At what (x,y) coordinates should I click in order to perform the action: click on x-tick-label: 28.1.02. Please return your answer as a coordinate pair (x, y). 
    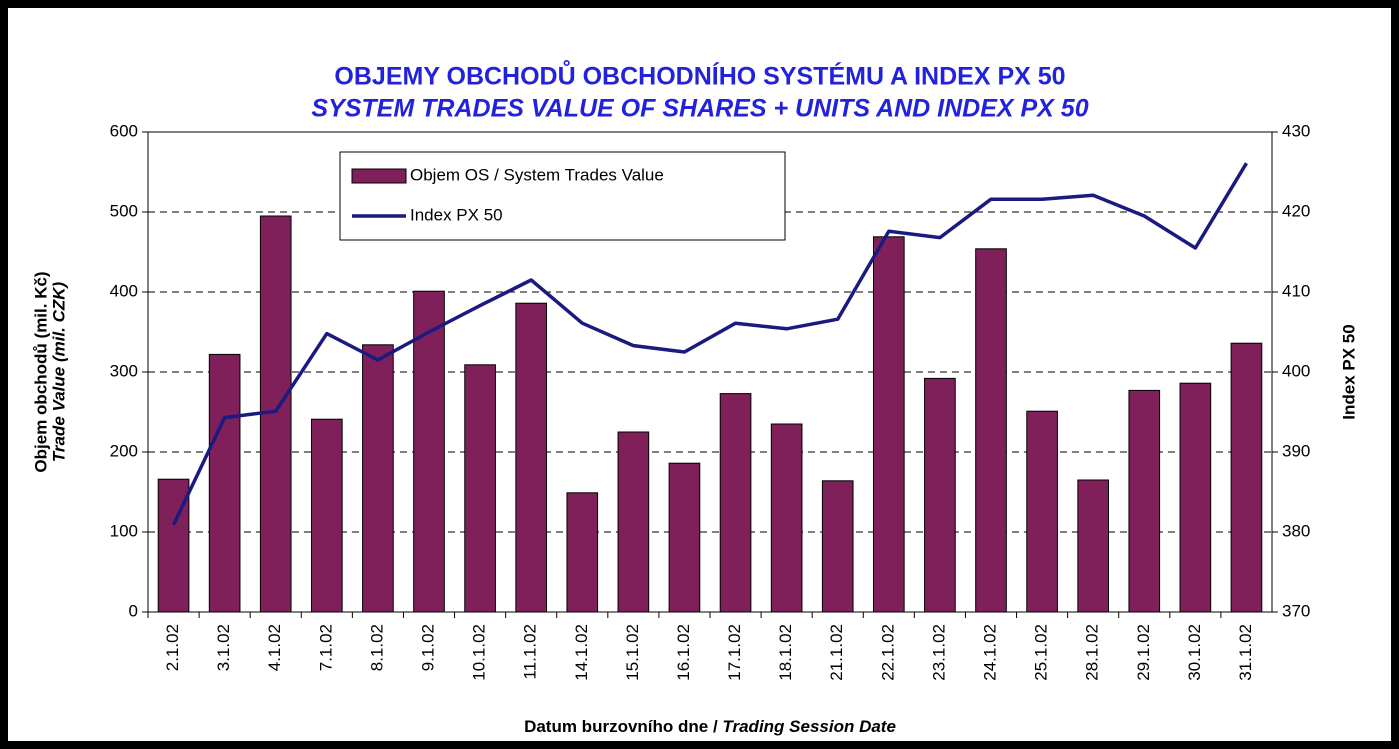
    Looking at the image, I should click on (1092, 652).